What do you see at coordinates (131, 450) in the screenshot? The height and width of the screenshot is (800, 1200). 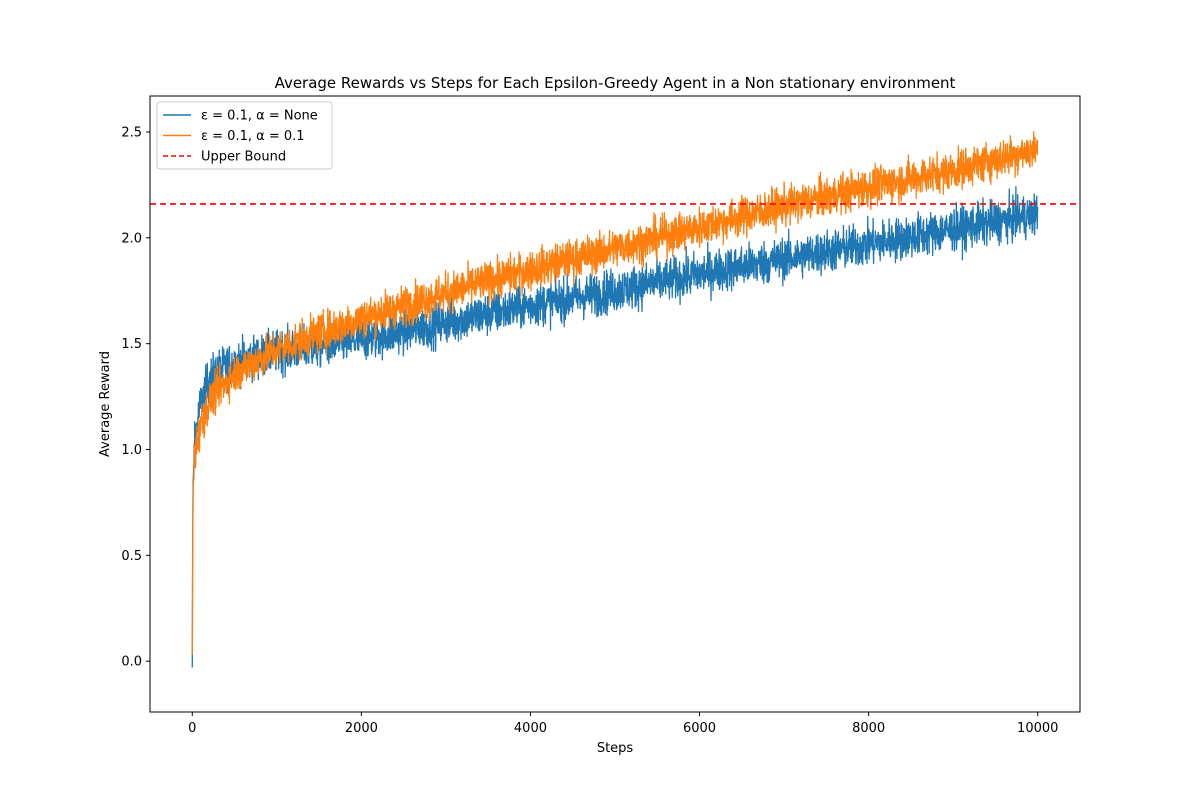 I see `y-tick-label: 1.0` at bounding box center [131, 450].